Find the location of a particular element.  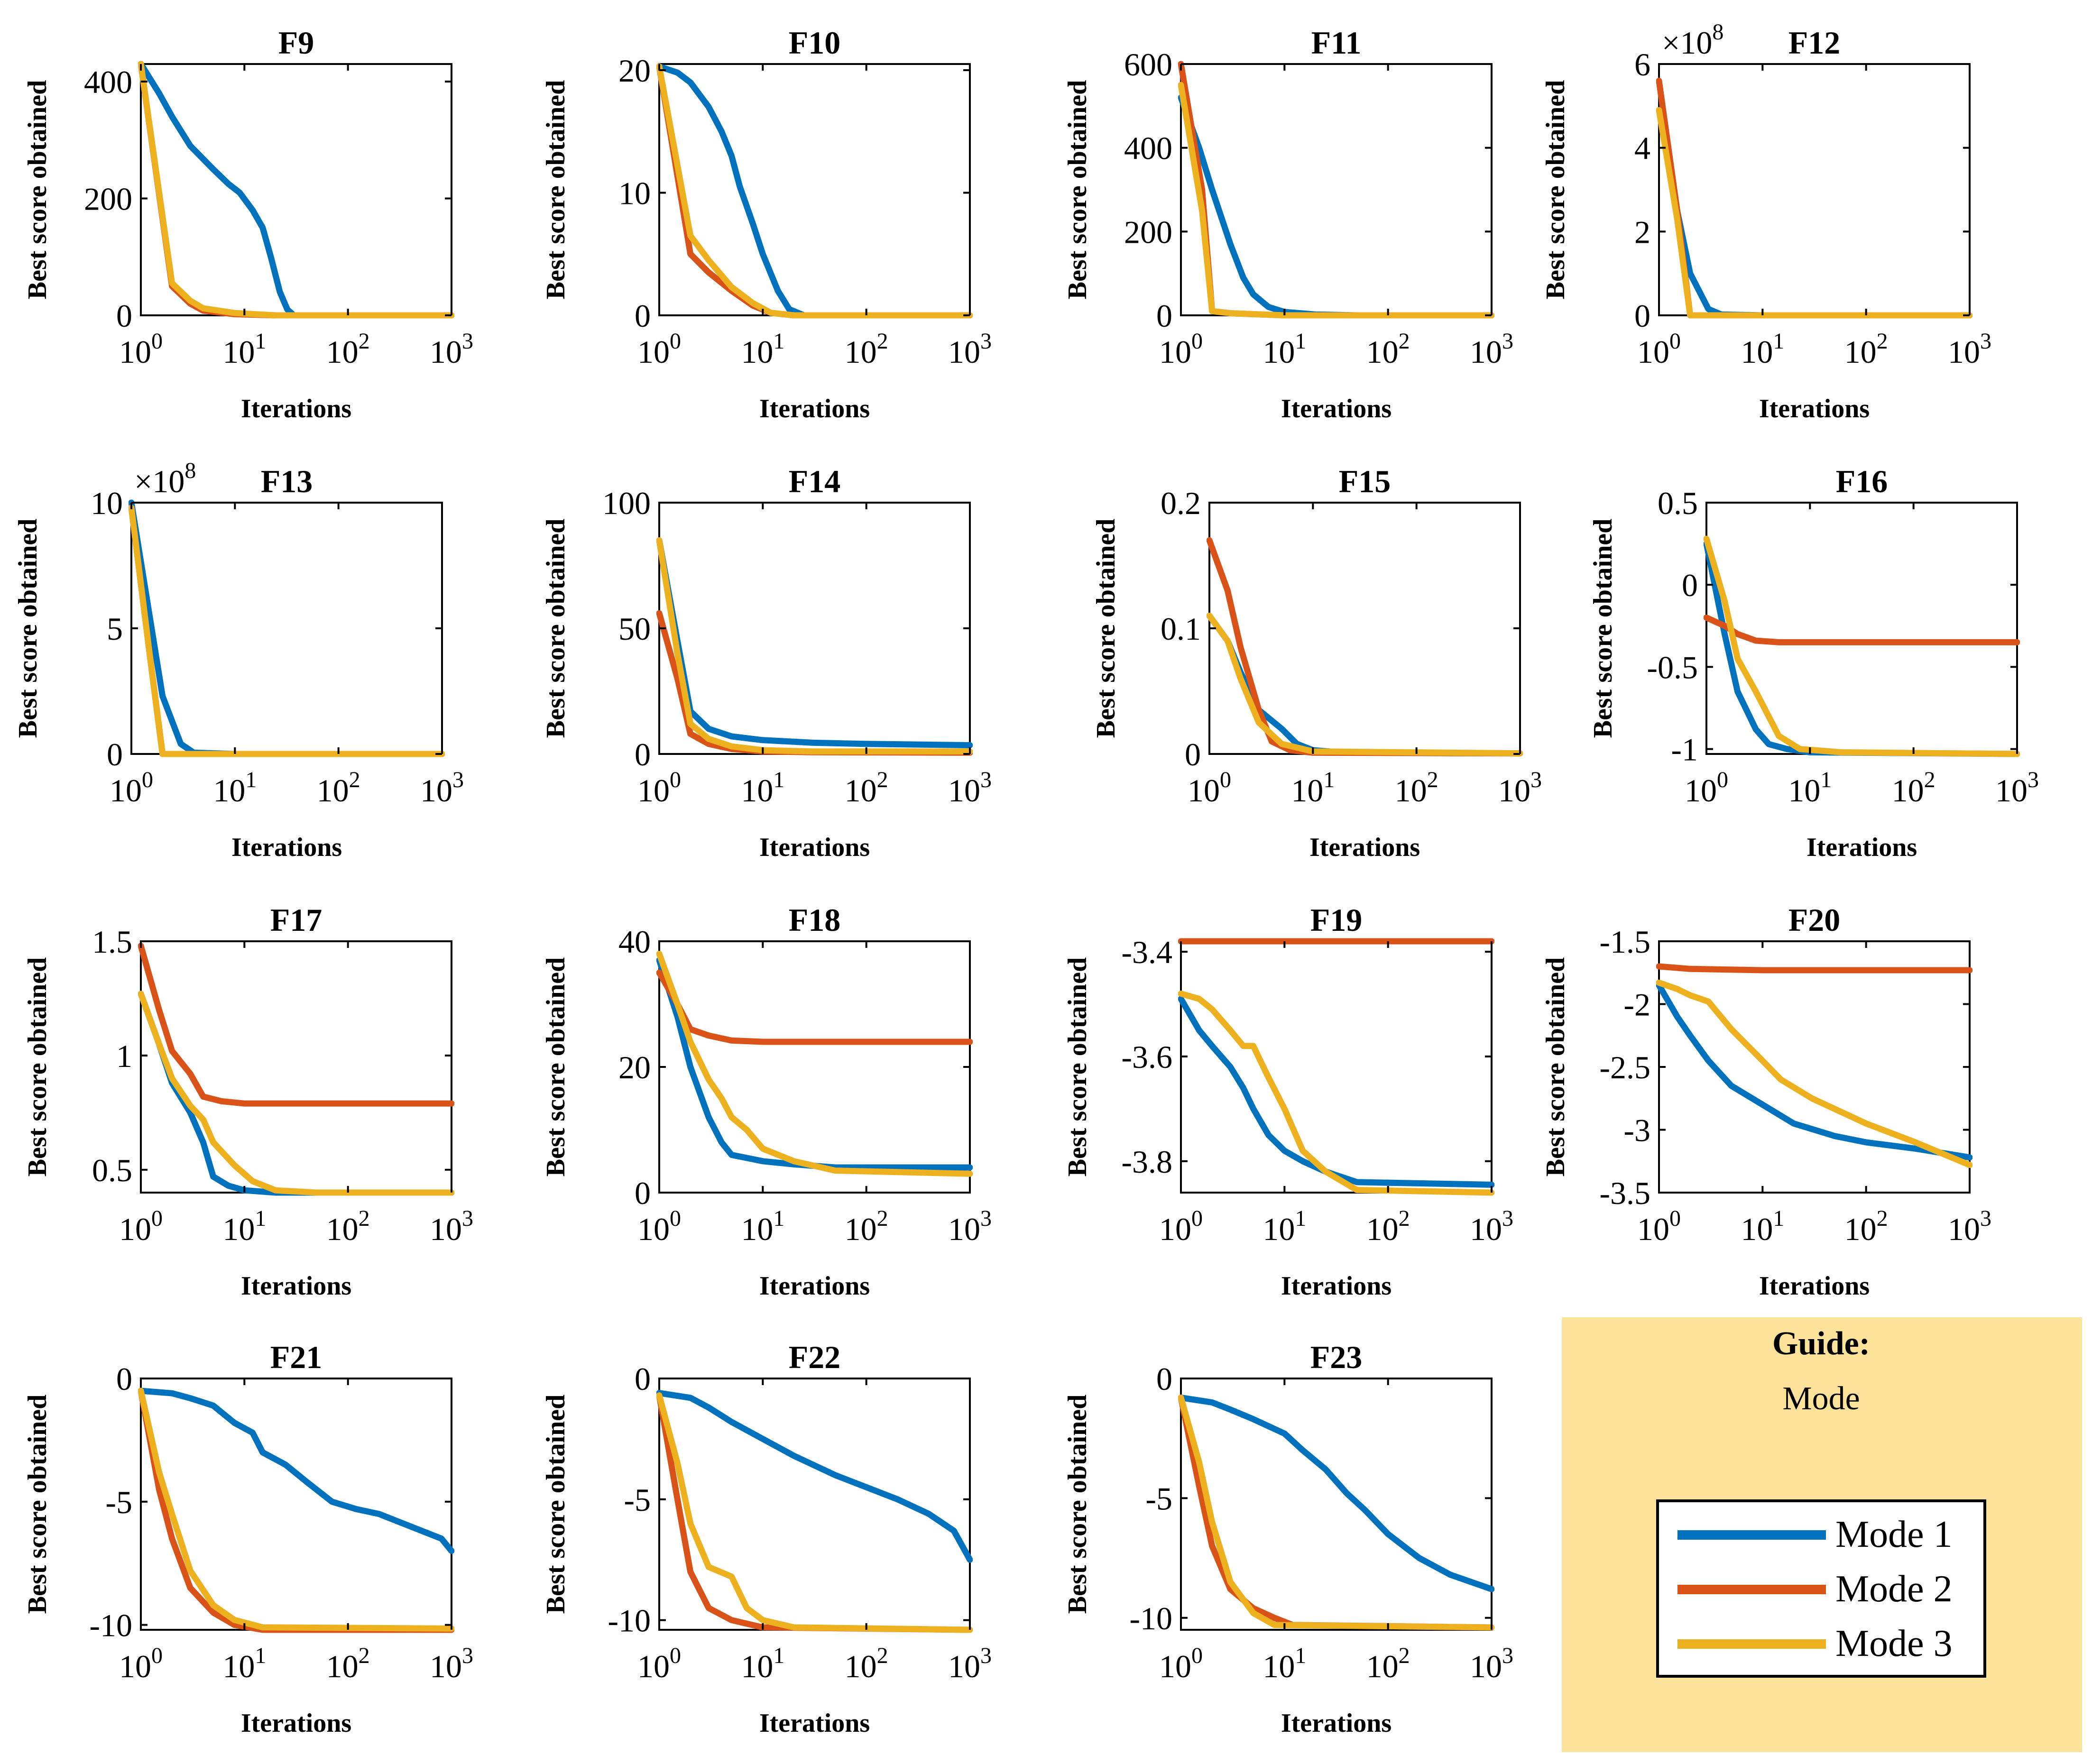

chart-f21-ytick-label: -5 is located at coordinates (118, 1502).